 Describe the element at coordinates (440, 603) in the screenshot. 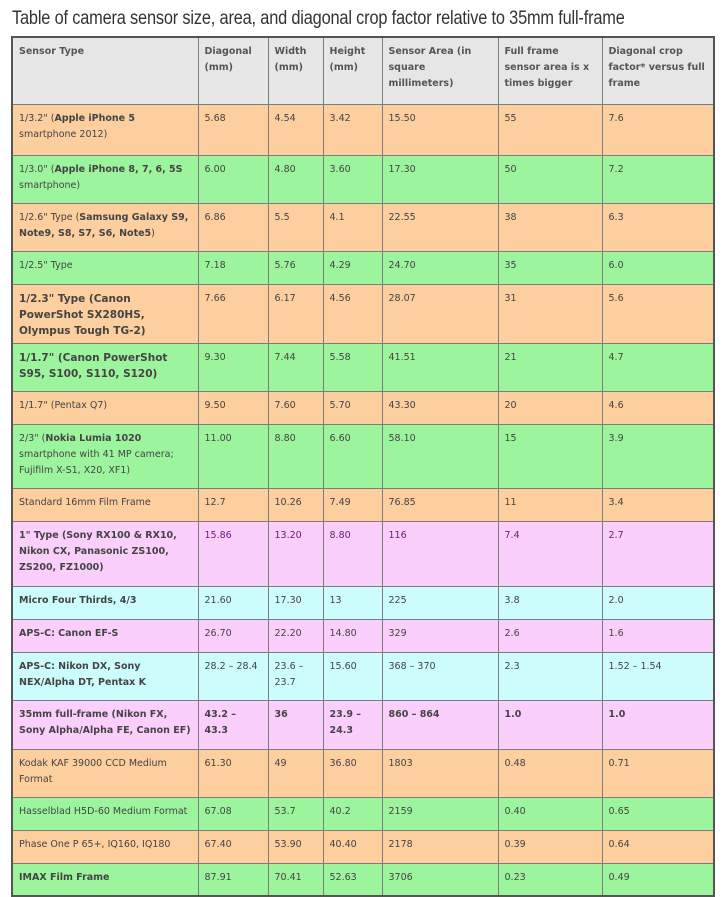

I see `cell-area: 225` at that location.